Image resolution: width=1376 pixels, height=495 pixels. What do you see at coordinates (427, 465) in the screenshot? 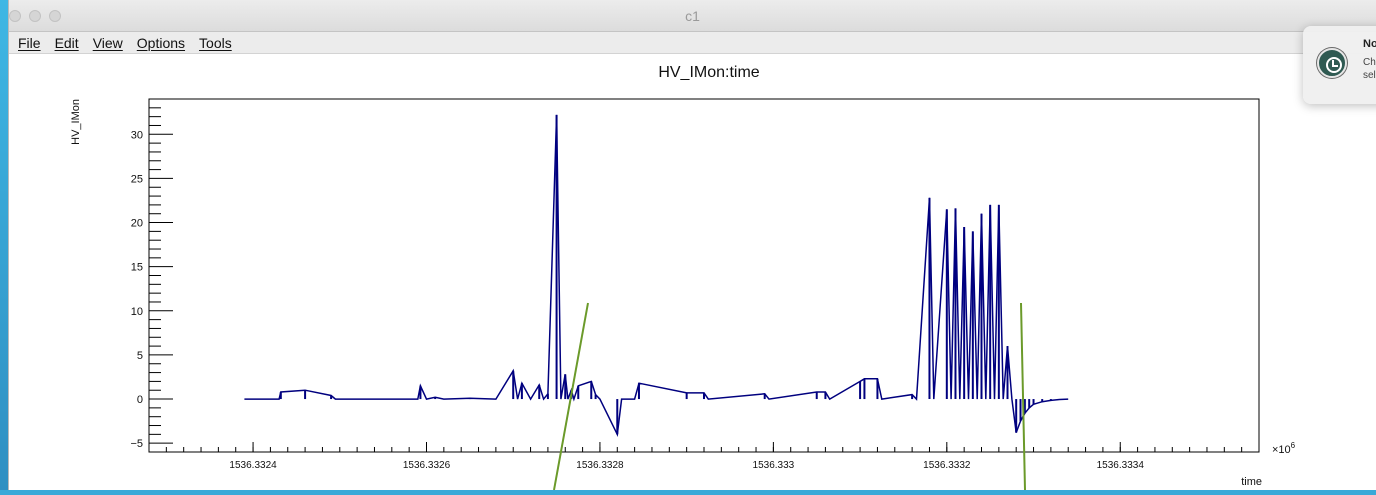
I see `x-tick-label: 1536.3326` at bounding box center [427, 465].